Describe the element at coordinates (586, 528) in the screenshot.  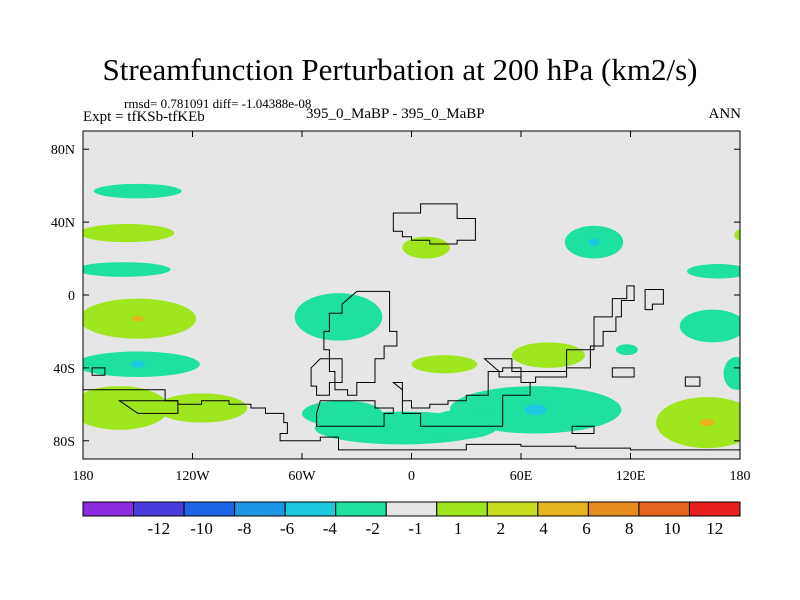
I see `colorbar-label: 6` at that location.